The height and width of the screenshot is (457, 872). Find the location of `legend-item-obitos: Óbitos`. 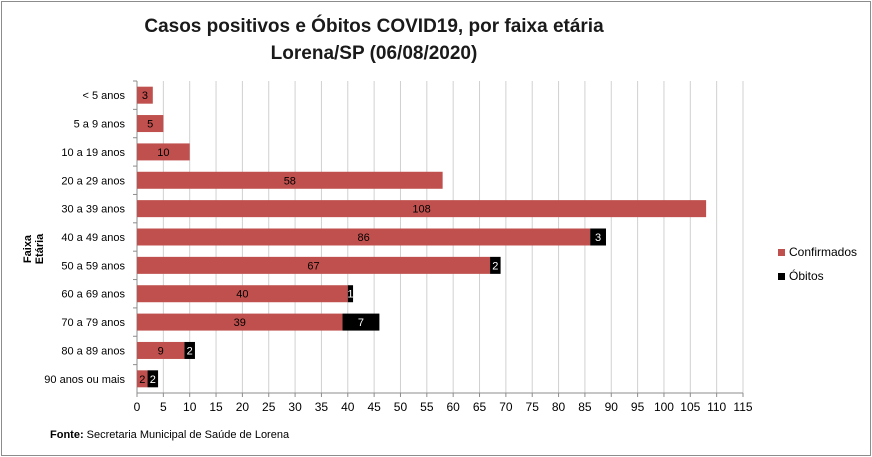

legend-item-obitos: Óbitos is located at coordinates (817, 276).